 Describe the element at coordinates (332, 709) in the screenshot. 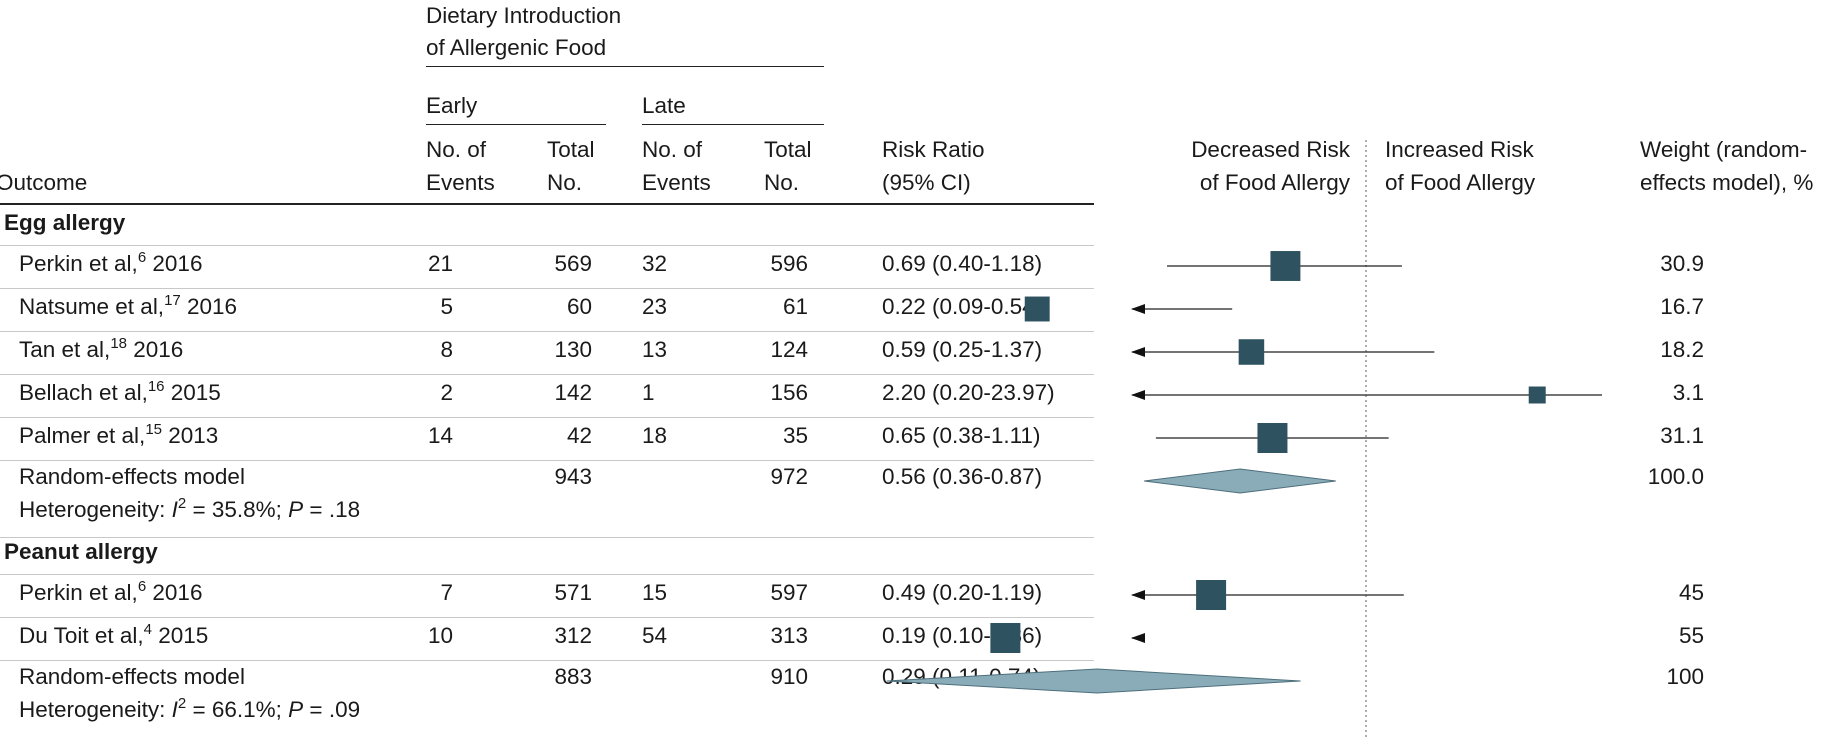

I see `het-pval: = .09` at that location.